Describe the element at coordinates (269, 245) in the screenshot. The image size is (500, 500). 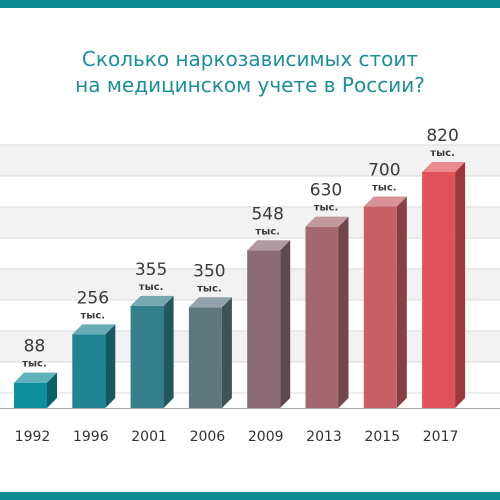
I see `bar-top-2009` at that location.